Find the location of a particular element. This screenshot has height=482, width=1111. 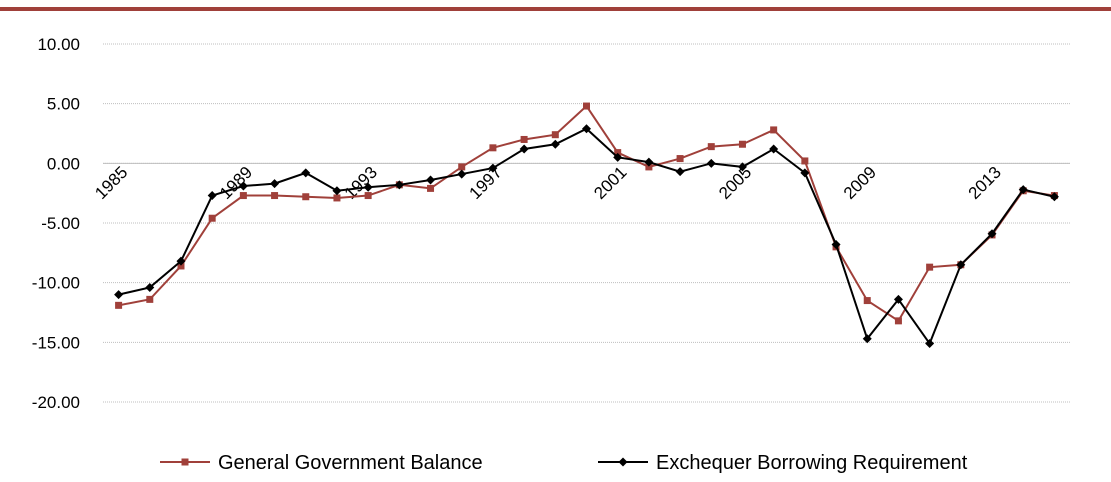

x-tick-label: 2005 is located at coordinates (735, 183).